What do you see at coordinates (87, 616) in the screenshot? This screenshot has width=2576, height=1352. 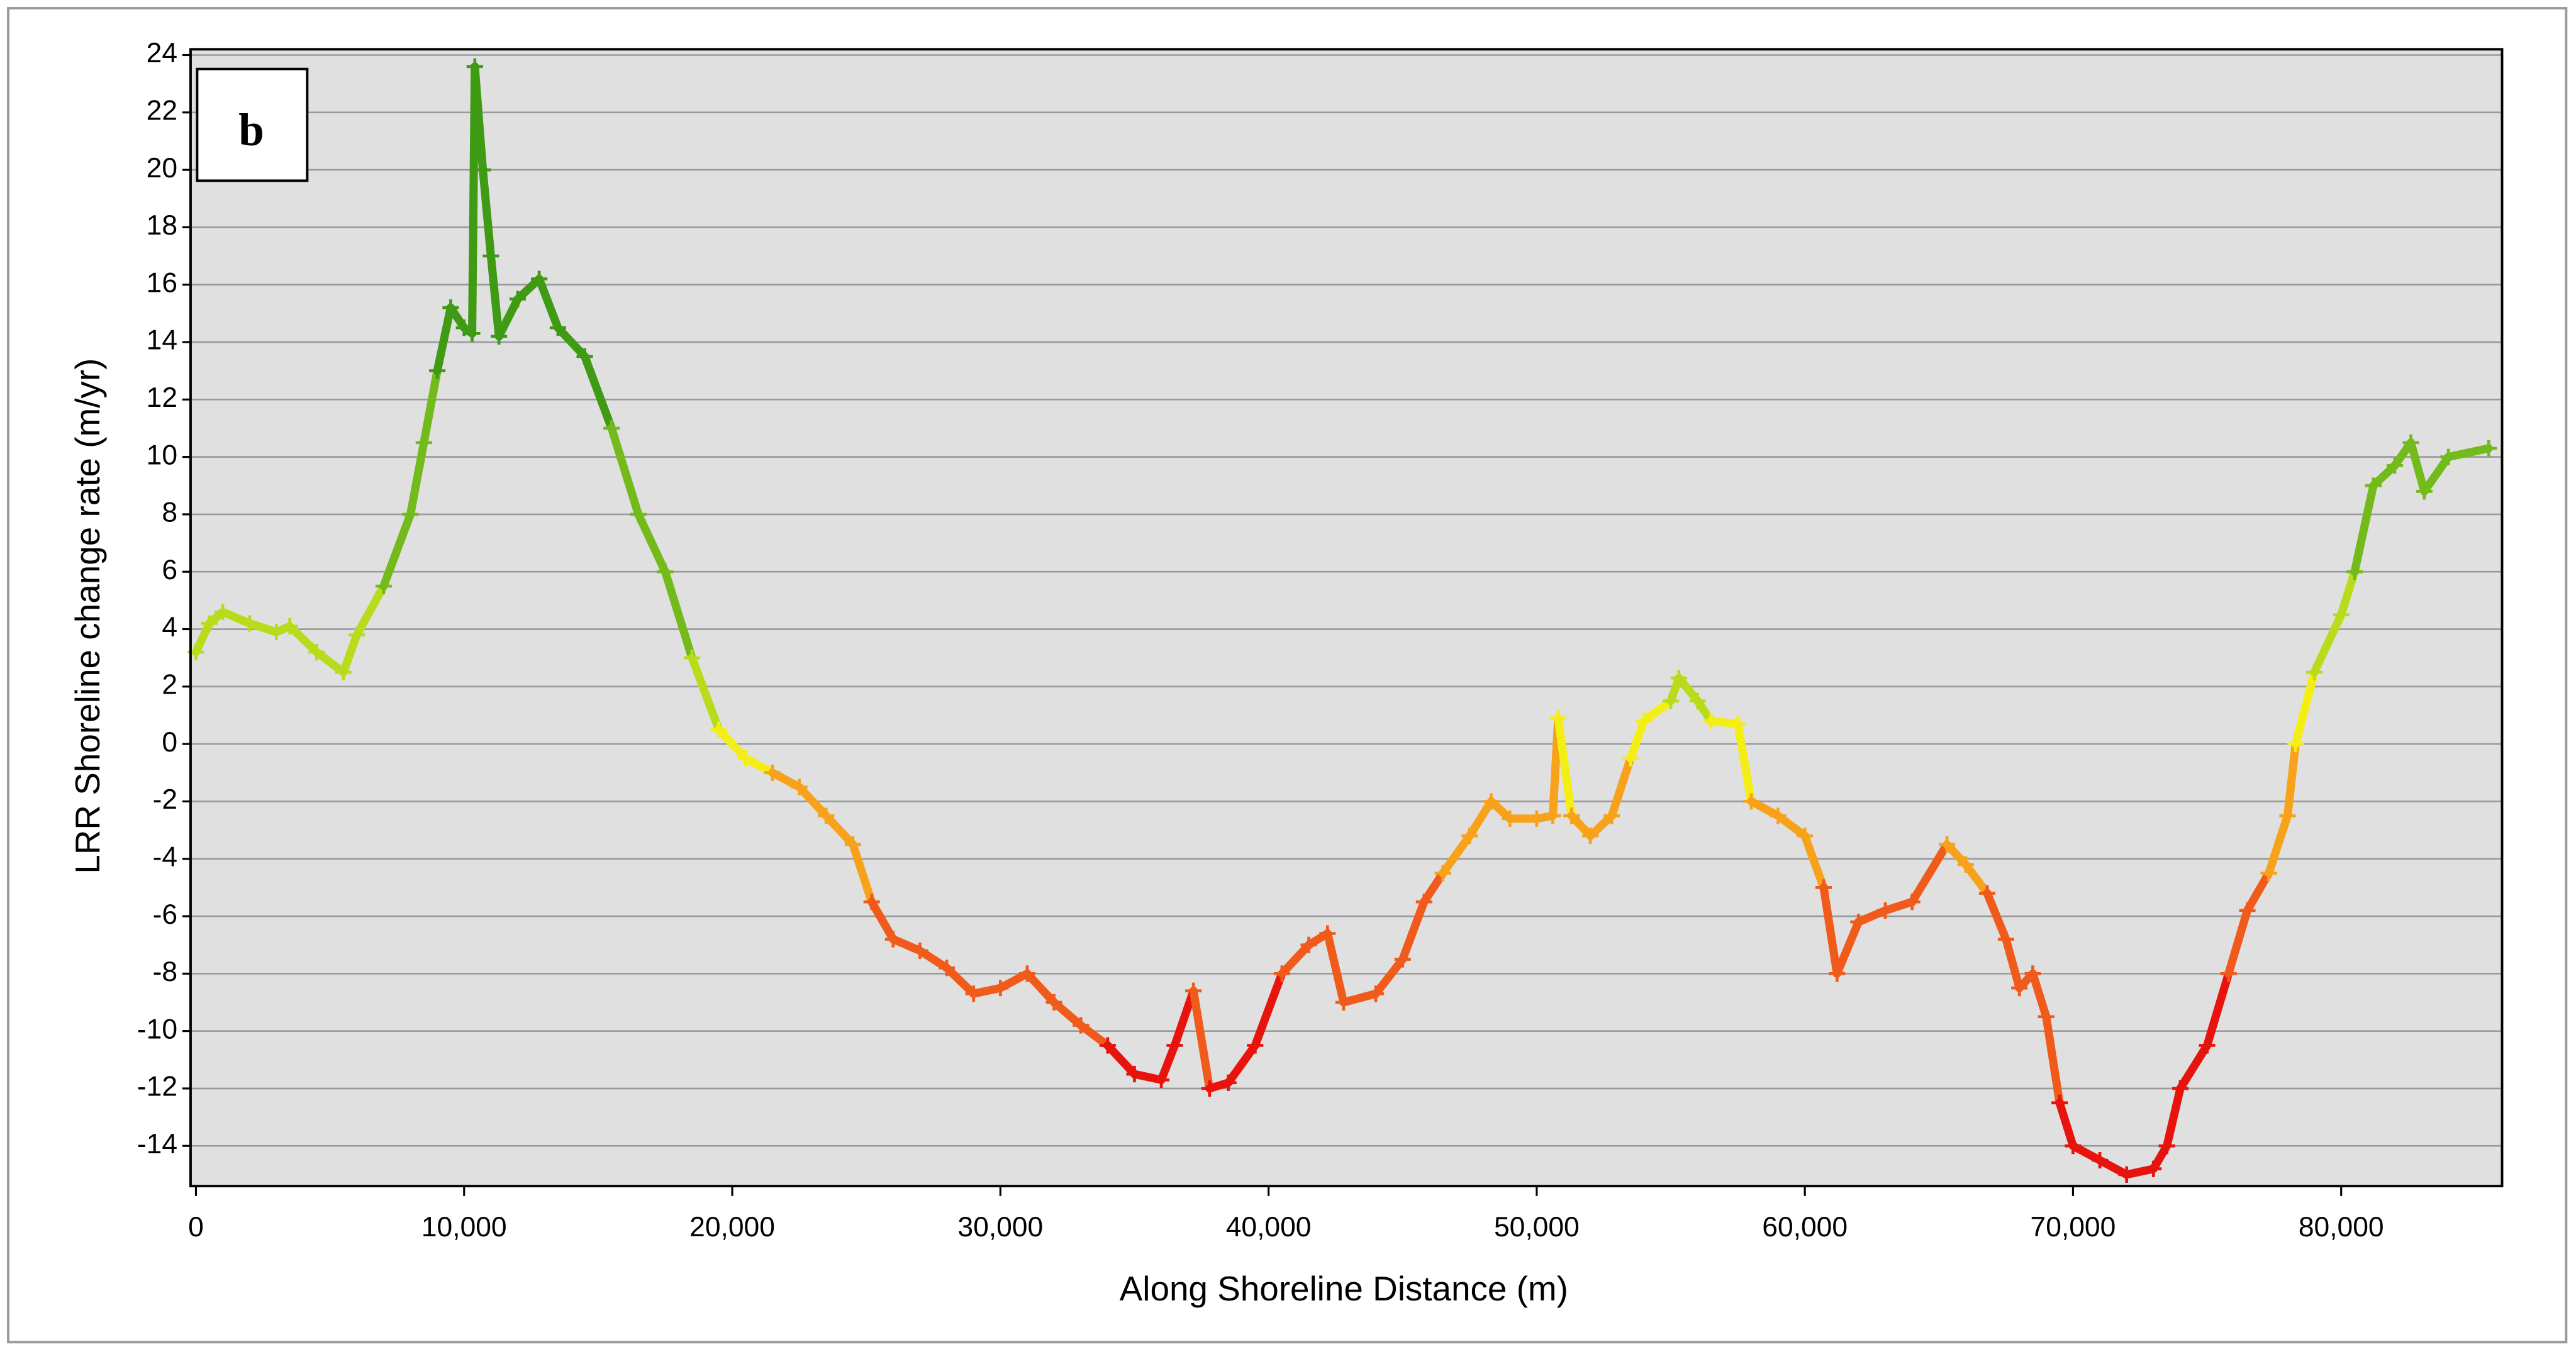 I see `y-axis-label: LRR Shoreline change rate (m/yr)` at bounding box center [87, 616].